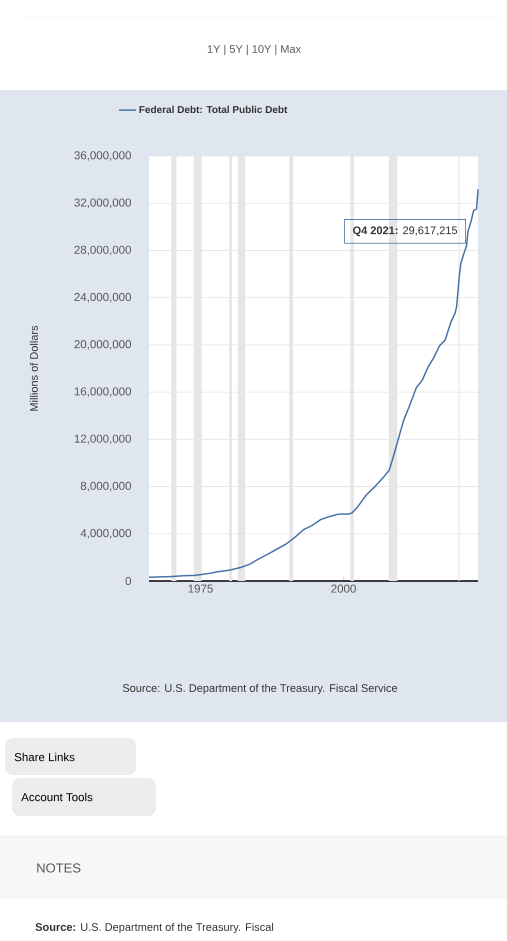  I want to click on y-tick-label: 0, so click(129, 581).